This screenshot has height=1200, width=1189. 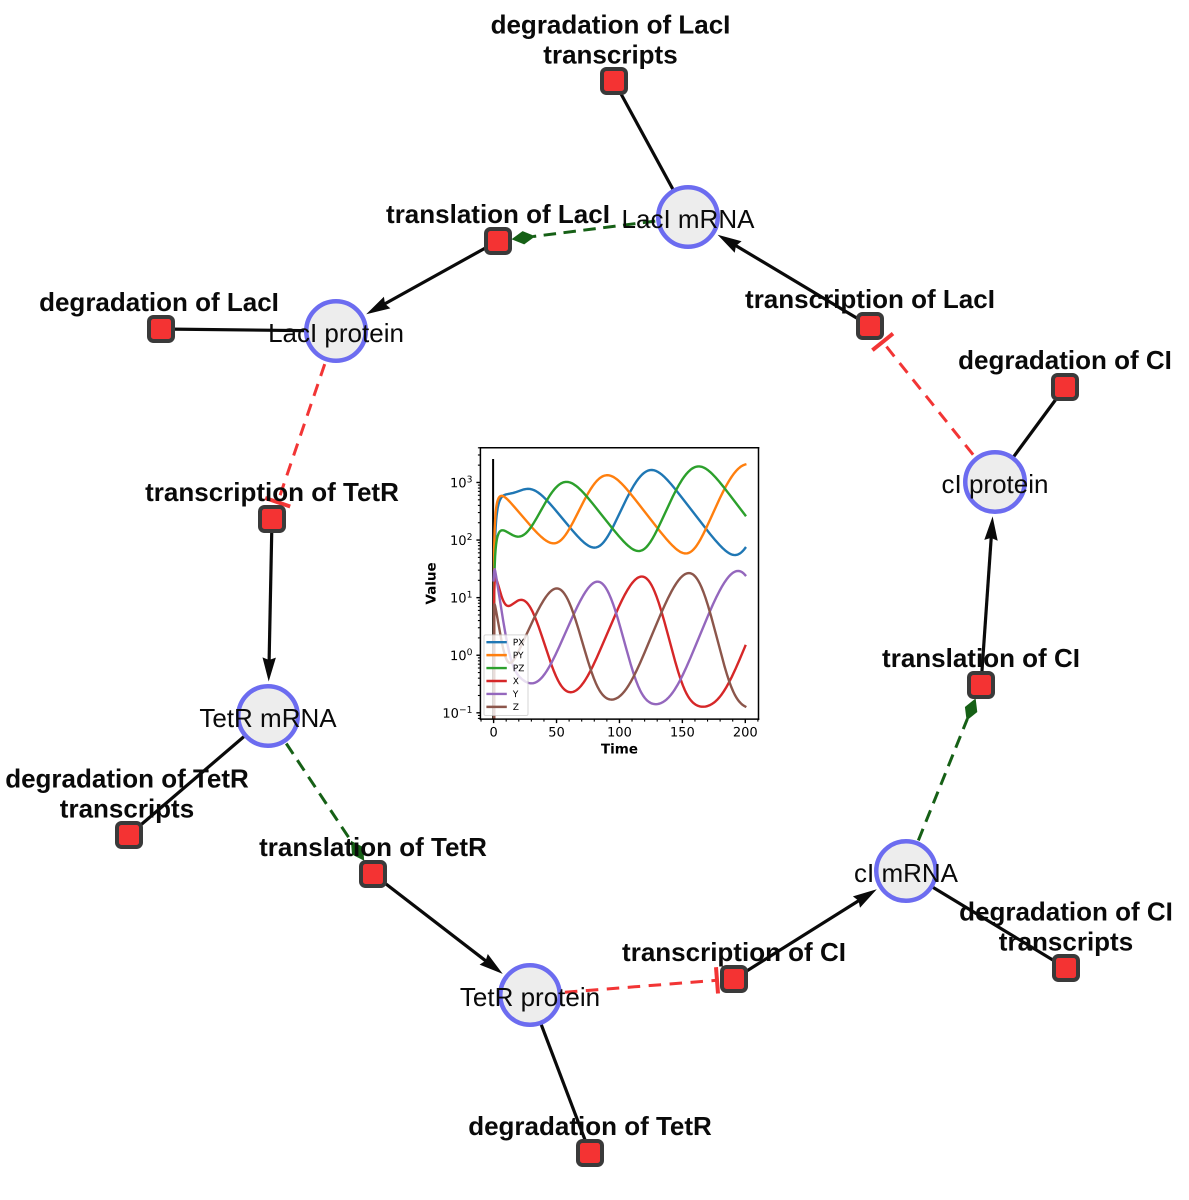 I want to click on svg-text: TetR mRNA, so click(x=268, y=718).